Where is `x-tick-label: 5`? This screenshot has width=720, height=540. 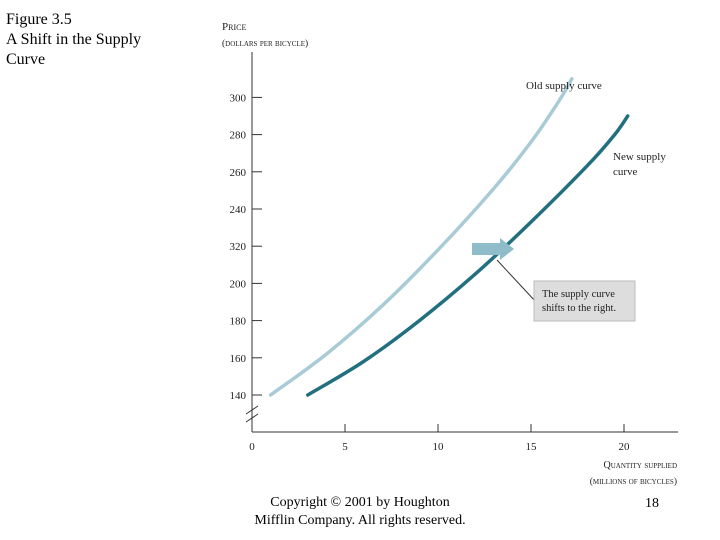
x-tick-label: 5 is located at coordinates (345, 447).